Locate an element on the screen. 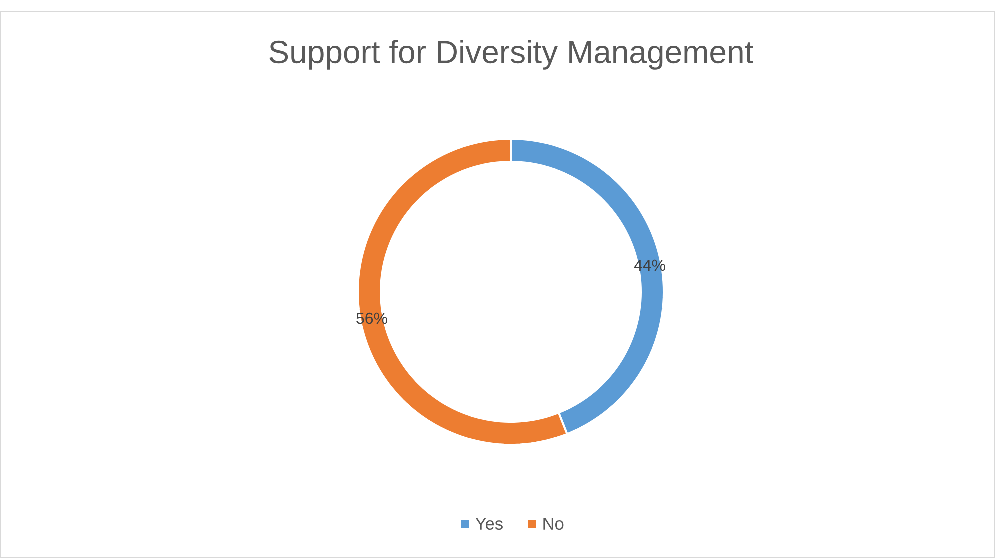 The width and height of the screenshot is (997, 559). chart-title: Support for Diversity Management is located at coordinates (512, 55).